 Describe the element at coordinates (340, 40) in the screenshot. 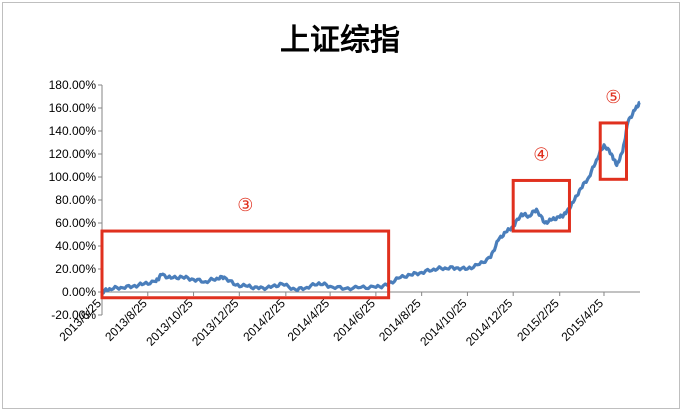

I see `chart-title: 上证综指` at that location.